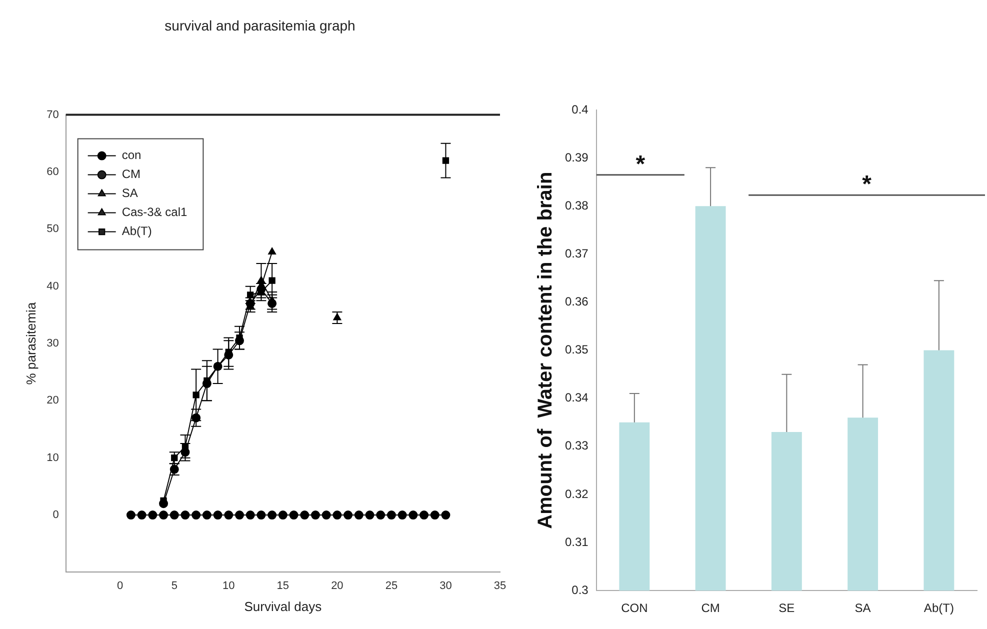  I want to click on x-tick-label: 0, so click(120, 586).